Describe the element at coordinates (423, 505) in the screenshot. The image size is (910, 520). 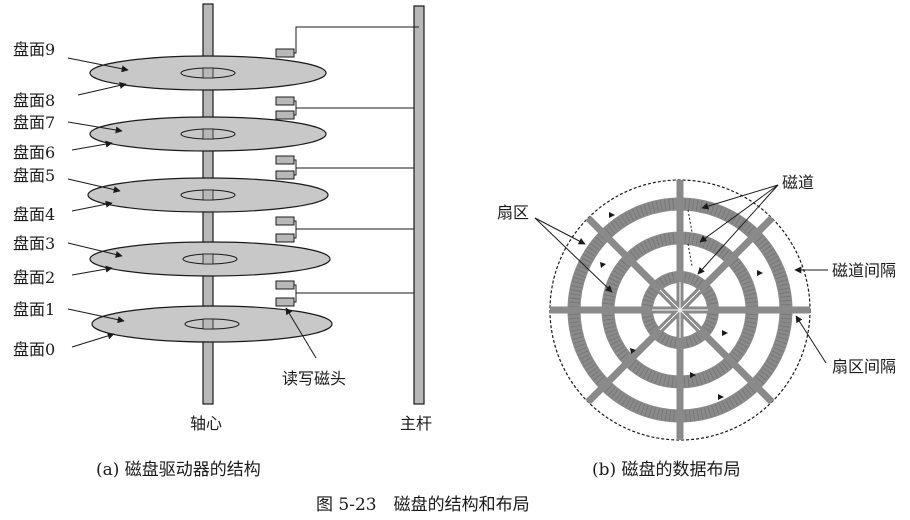
I see `figure-title: 图 5-23 磁盘的结构和布局` at that location.